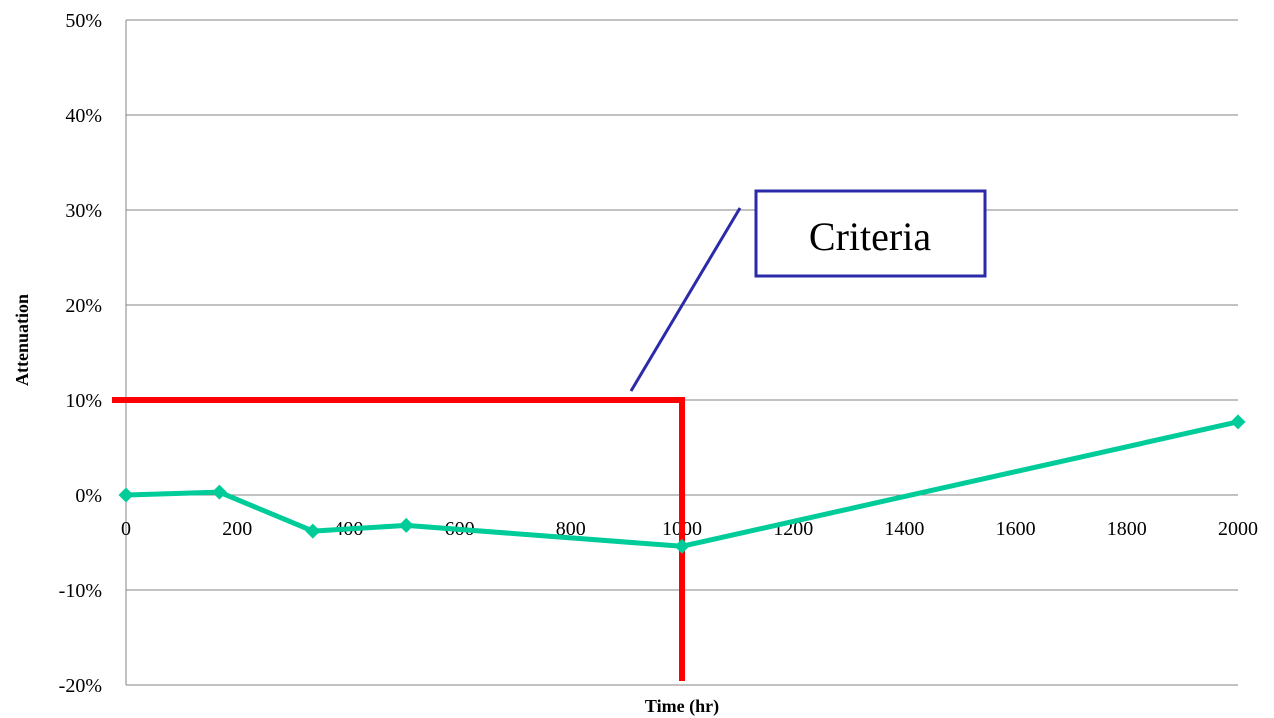 This screenshot has width=1274, height=718. I want to click on y-tick-label: 40%, so click(83, 116).